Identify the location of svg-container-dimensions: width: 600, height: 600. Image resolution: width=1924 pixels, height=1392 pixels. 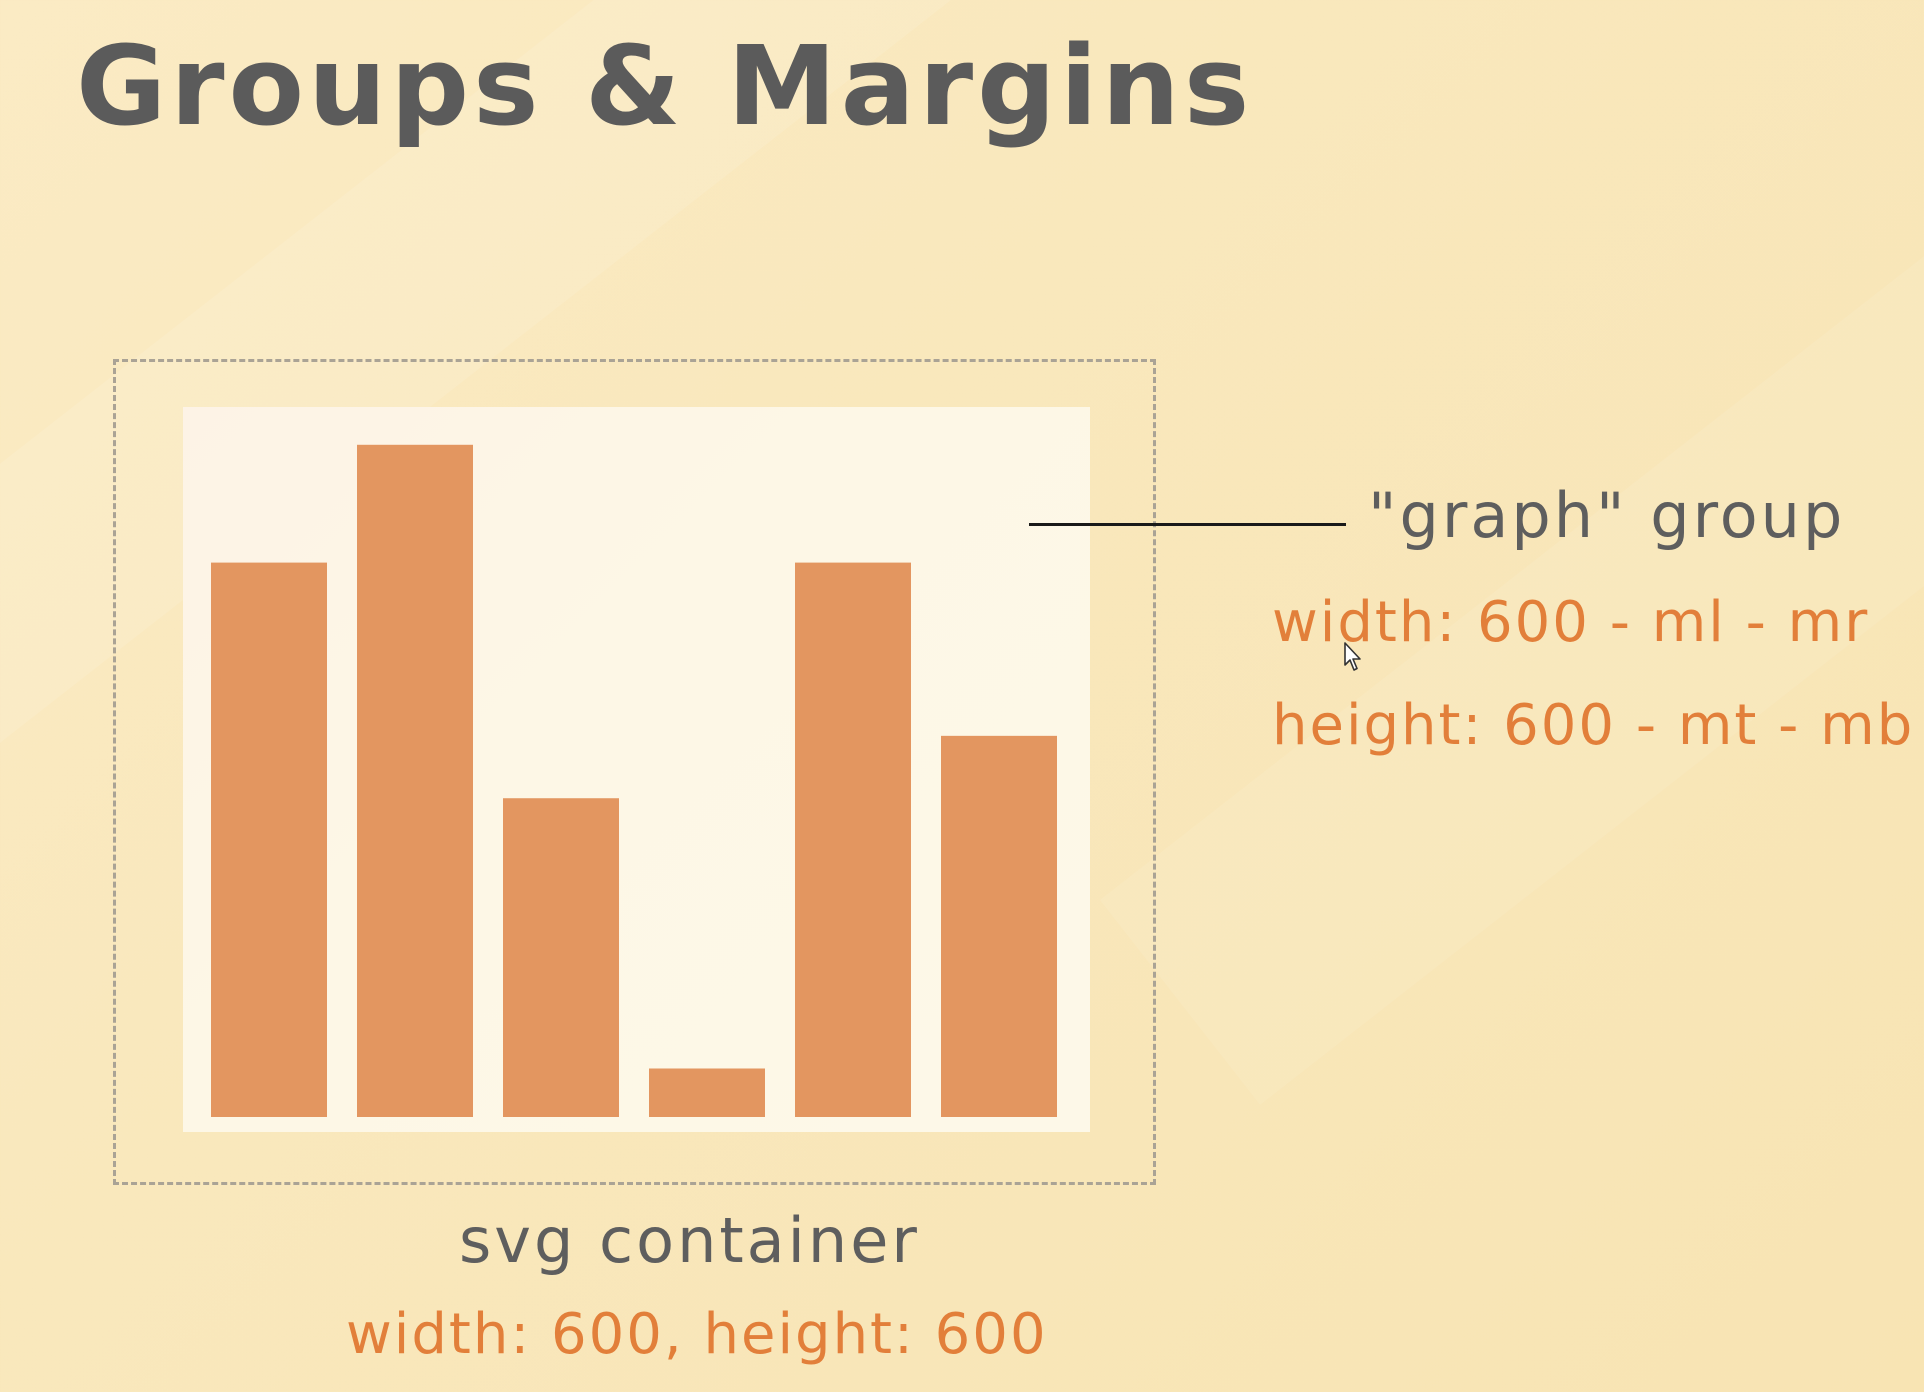
(697, 1334).